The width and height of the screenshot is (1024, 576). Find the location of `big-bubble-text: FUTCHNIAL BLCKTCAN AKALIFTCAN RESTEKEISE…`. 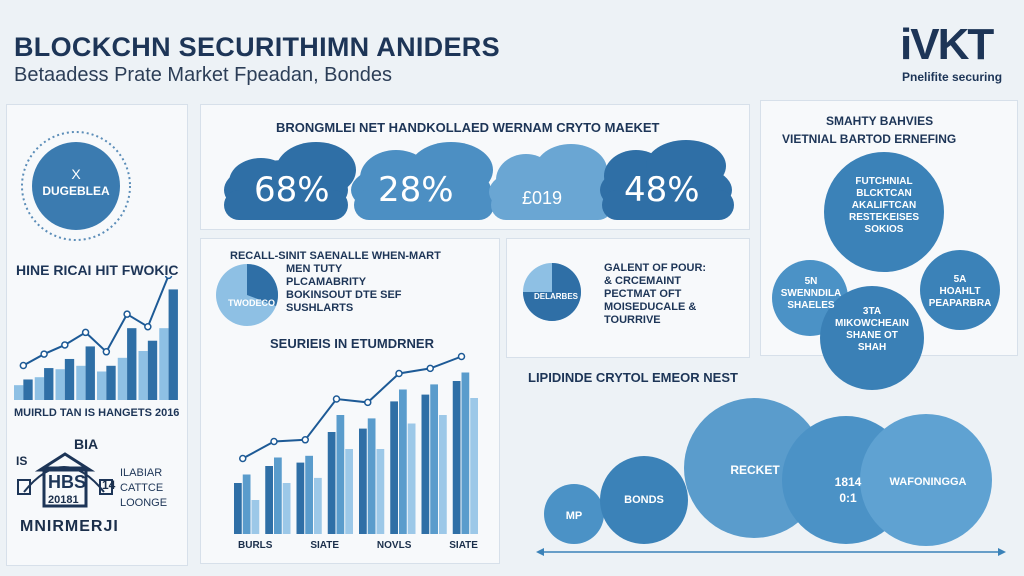

big-bubble-text: FUTCHNIAL BLCKTCAN AKALIFTCAN RESTEKEISE… is located at coordinates (884, 206).